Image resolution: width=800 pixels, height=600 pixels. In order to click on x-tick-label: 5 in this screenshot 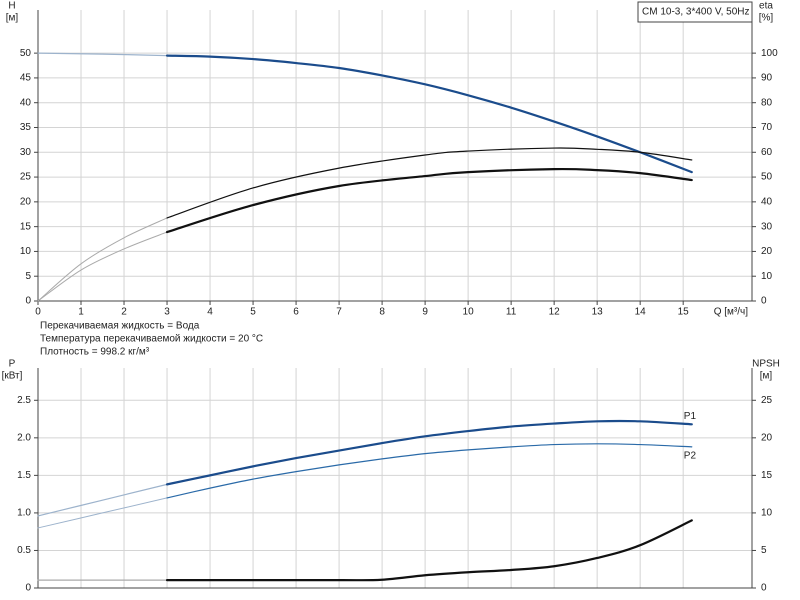, I will do `click(253, 312)`.